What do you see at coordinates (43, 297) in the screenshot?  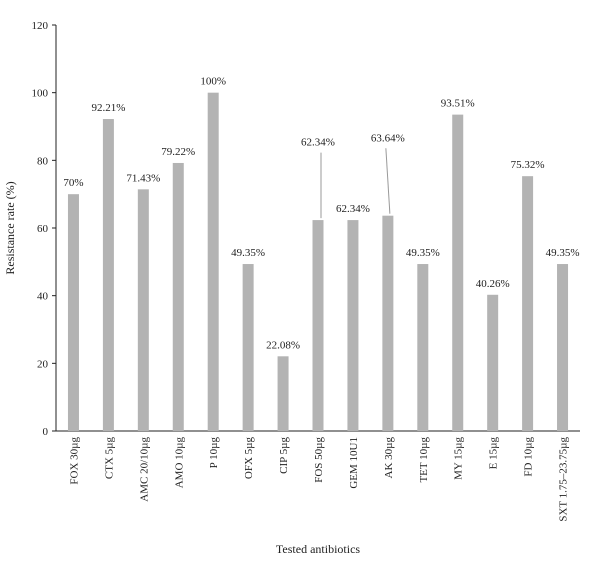 I see `y-tick-label: 40` at bounding box center [43, 297].